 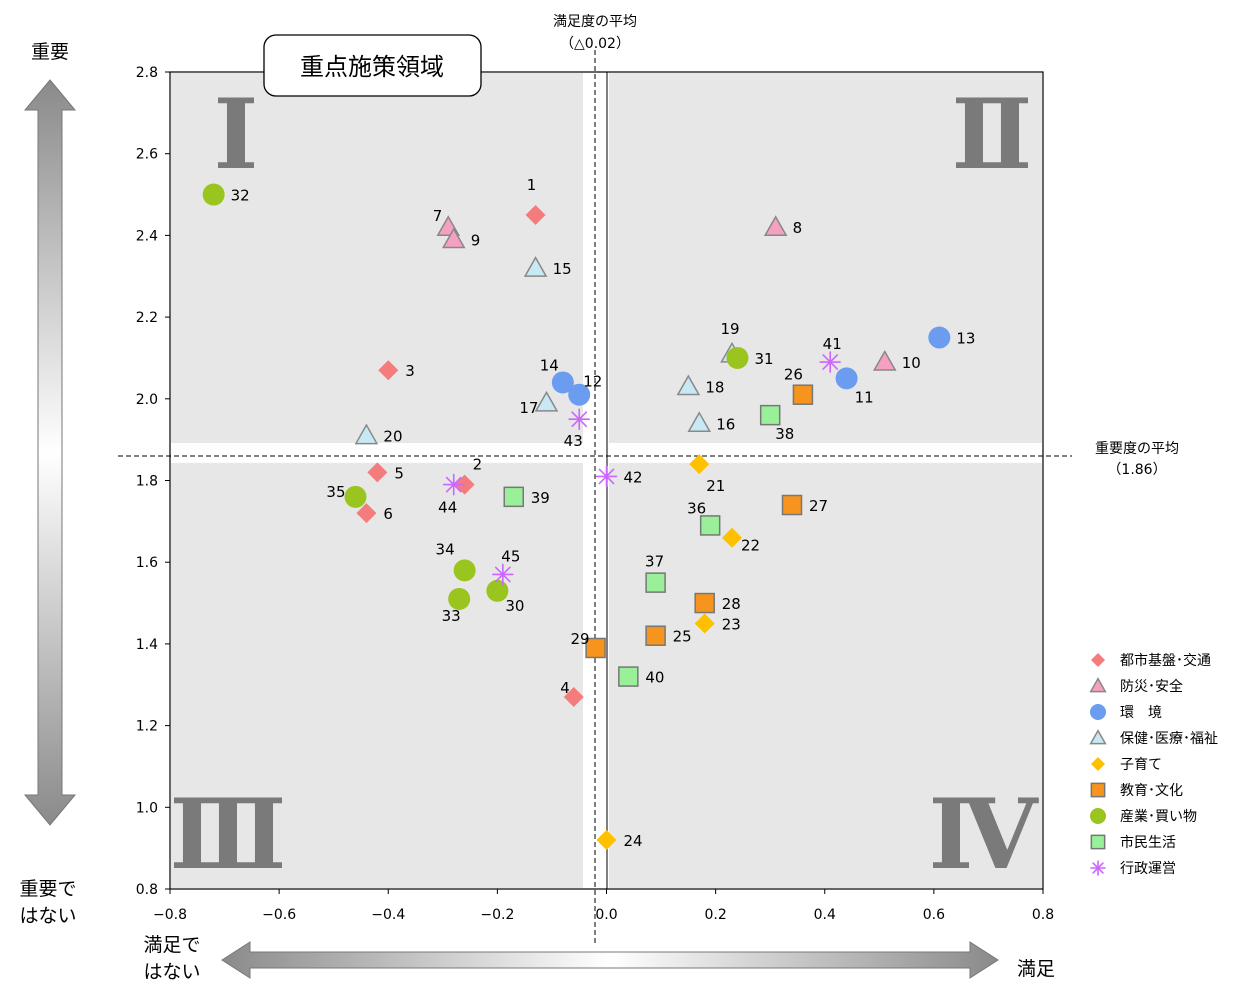 I want to click on y-tick-label: 2.2, so click(x=147, y=318).